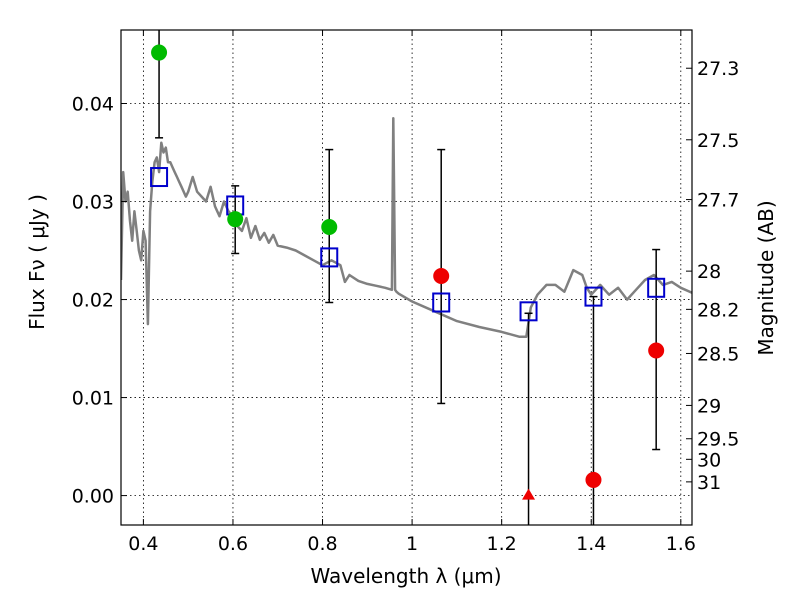  Describe the element at coordinates (529, 494) in the screenshot. I see `upper-limit-triangle` at that location.